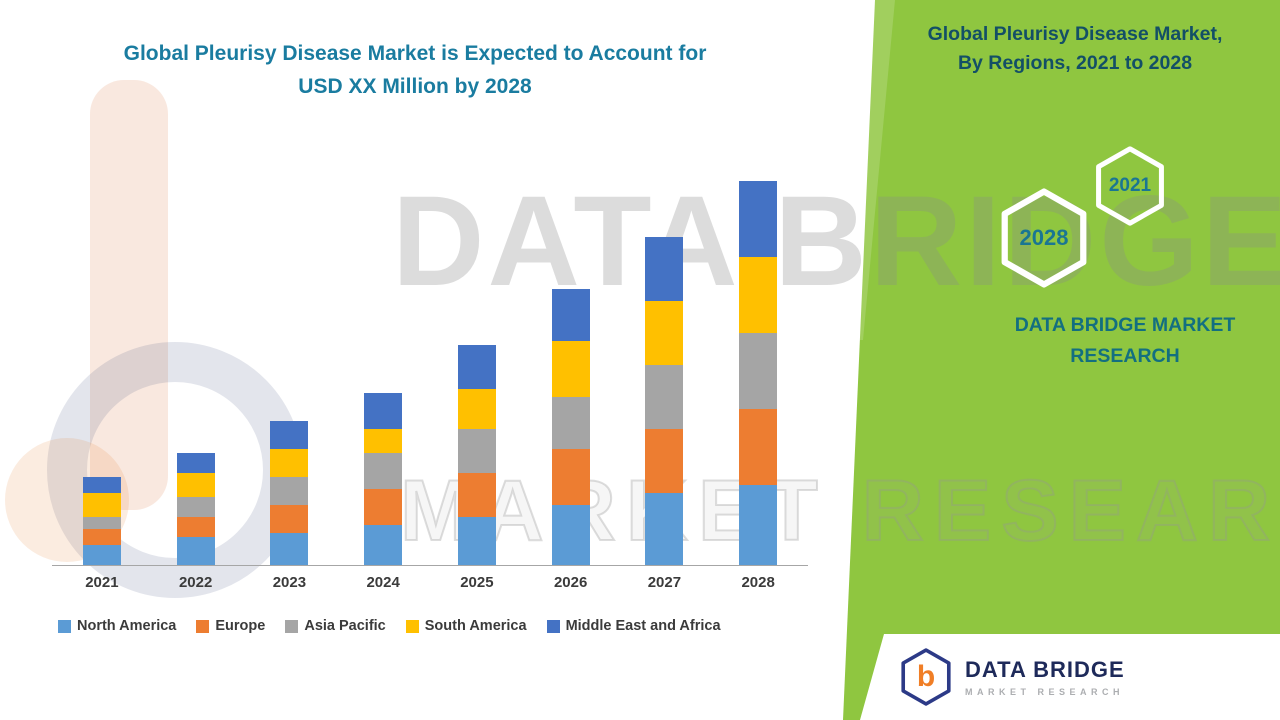 This screenshot has height=720, width=1280. Describe the element at coordinates (664, 582) in the screenshot. I see `x-axis-label-2027: 2027` at that location.